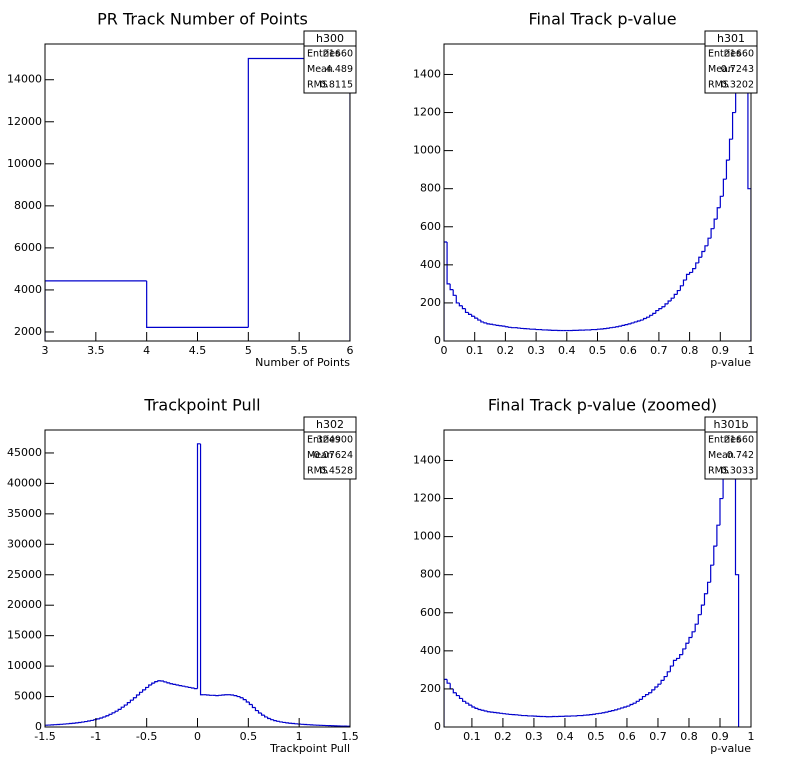 This screenshot has height=772, width=796. Describe the element at coordinates (506, 350) in the screenshot. I see `x-tick-label: 0.2` at that location.